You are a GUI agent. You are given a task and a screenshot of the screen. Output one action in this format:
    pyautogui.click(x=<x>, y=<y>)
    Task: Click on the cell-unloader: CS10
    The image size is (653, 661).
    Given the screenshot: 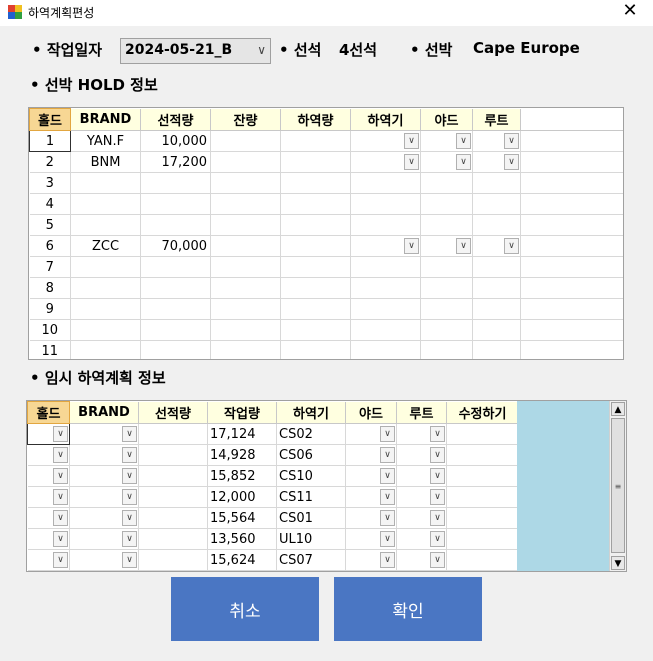 What is the action you would take?
    pyautogui.click(x=311, y=476)
    